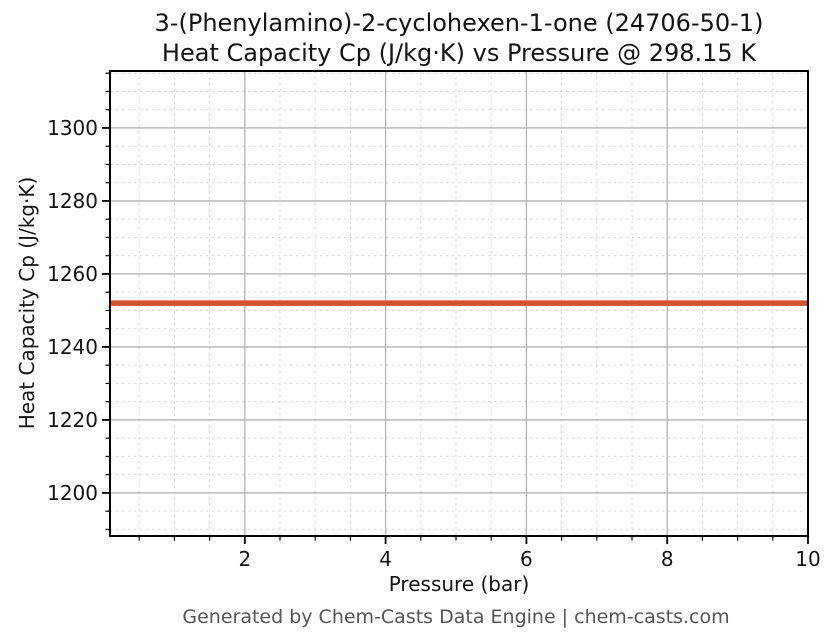 This screenshot has height=644, width=836. Describe the element at coordinates (72, 419) in the screenshot. I see `y-tick-label: 1220` at that location.